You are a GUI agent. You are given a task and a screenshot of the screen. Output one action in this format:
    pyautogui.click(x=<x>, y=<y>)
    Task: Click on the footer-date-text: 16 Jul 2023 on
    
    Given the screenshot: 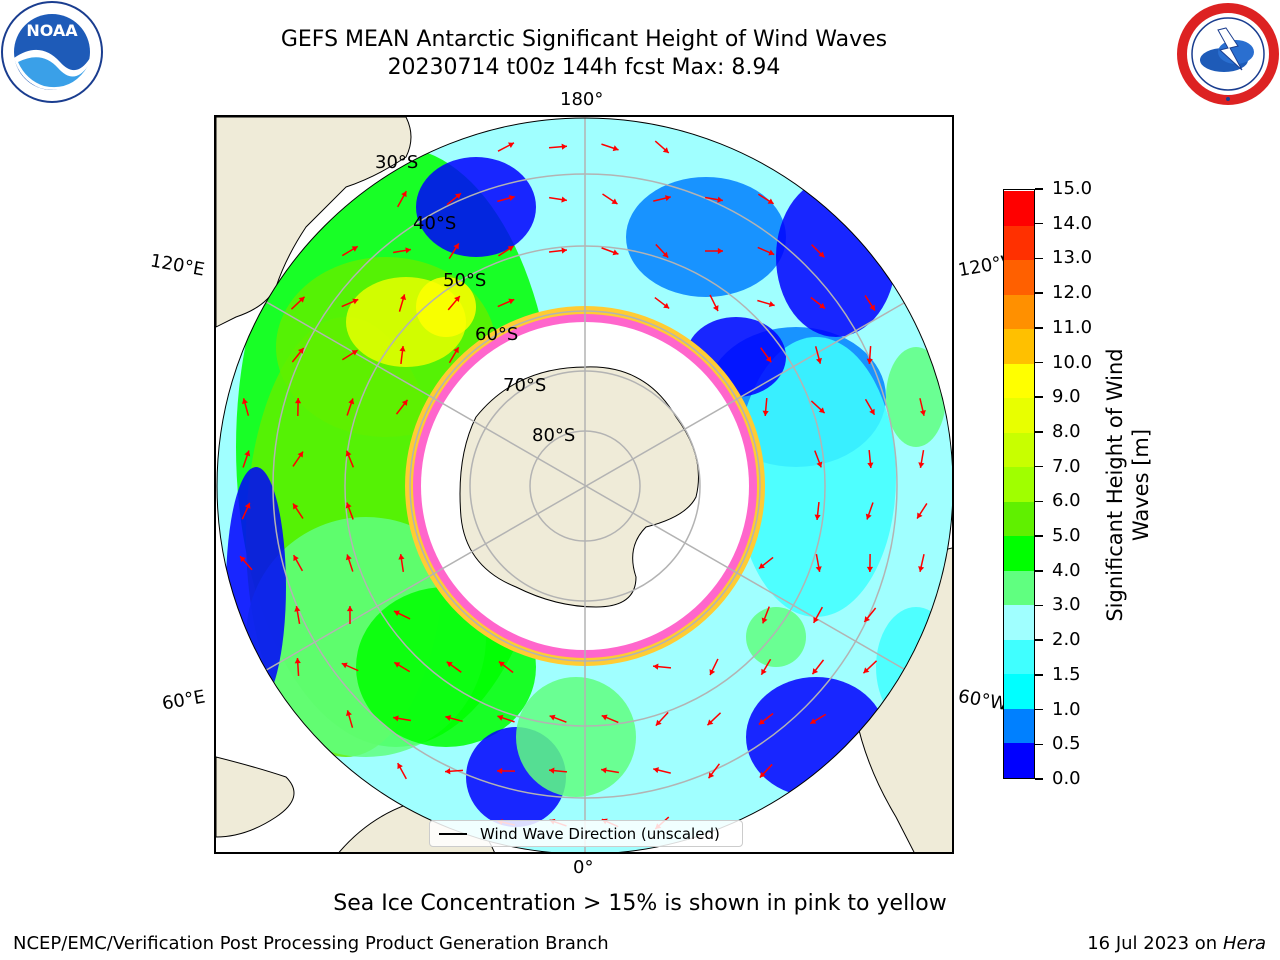 What is the action you would take?
    pyautogui.click(x=1155, y=943)
    